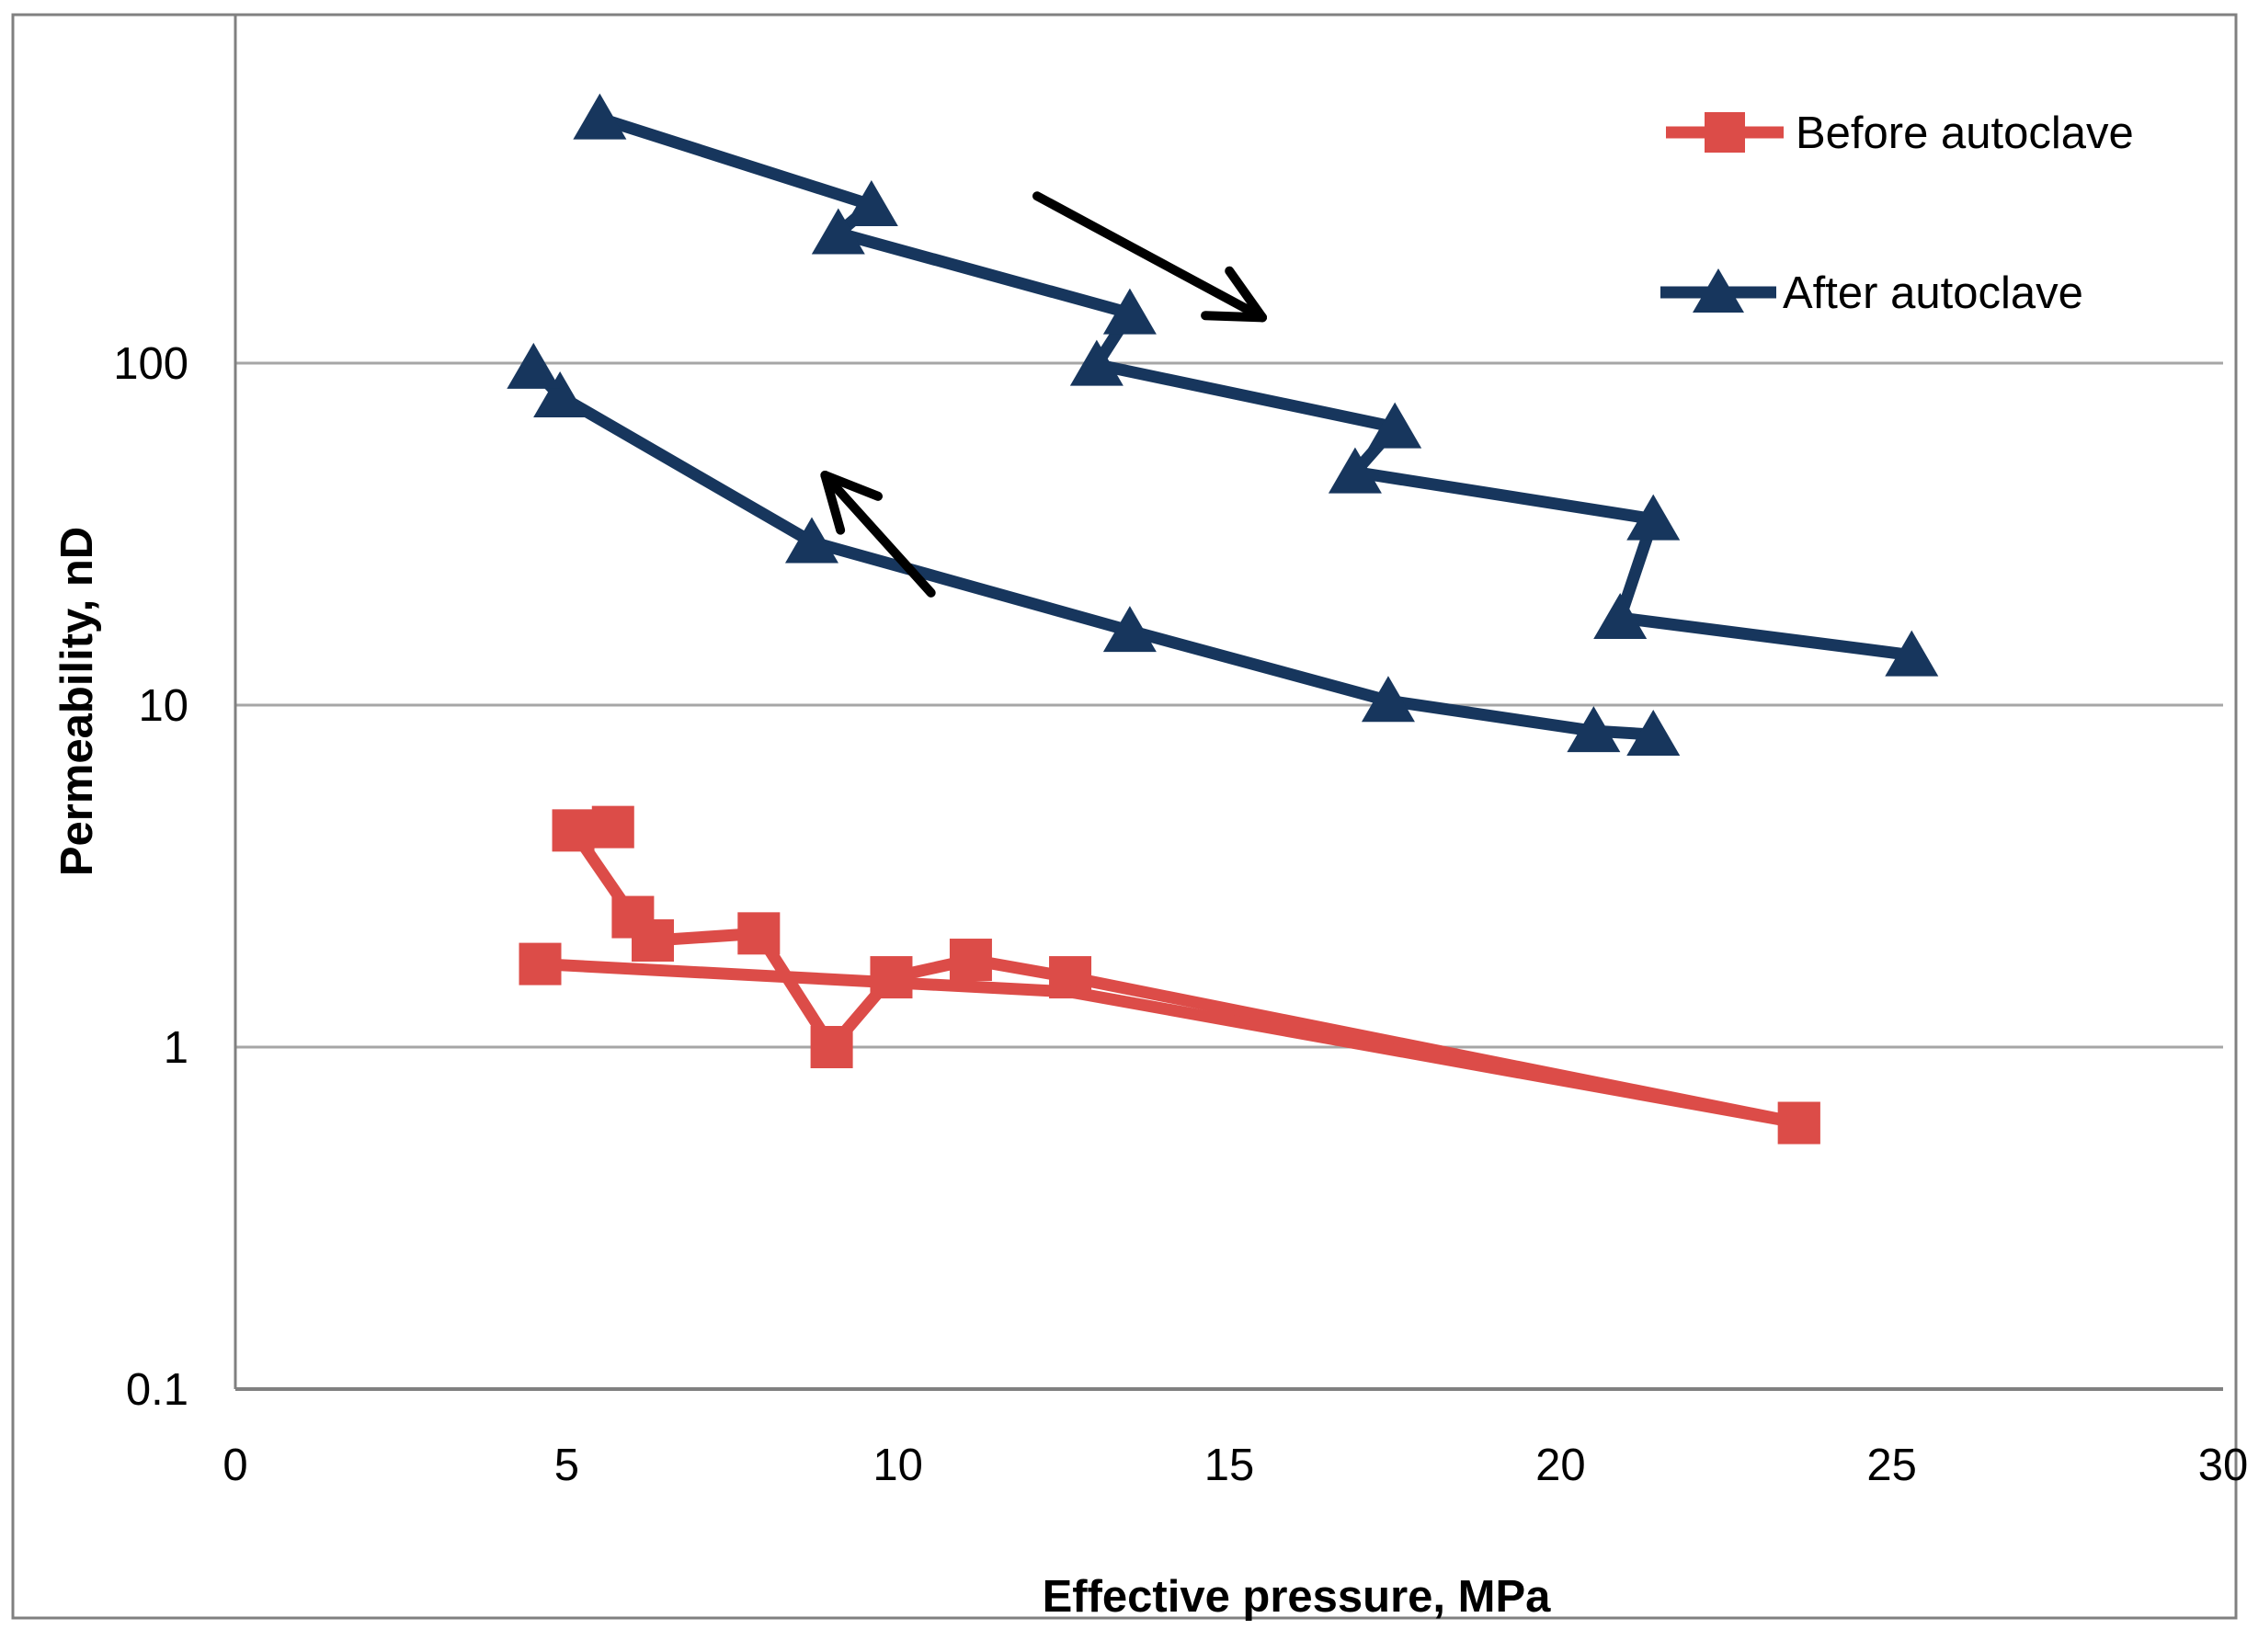  I want to click on legend-label-before: Before autoclave, so click(1965, 133).